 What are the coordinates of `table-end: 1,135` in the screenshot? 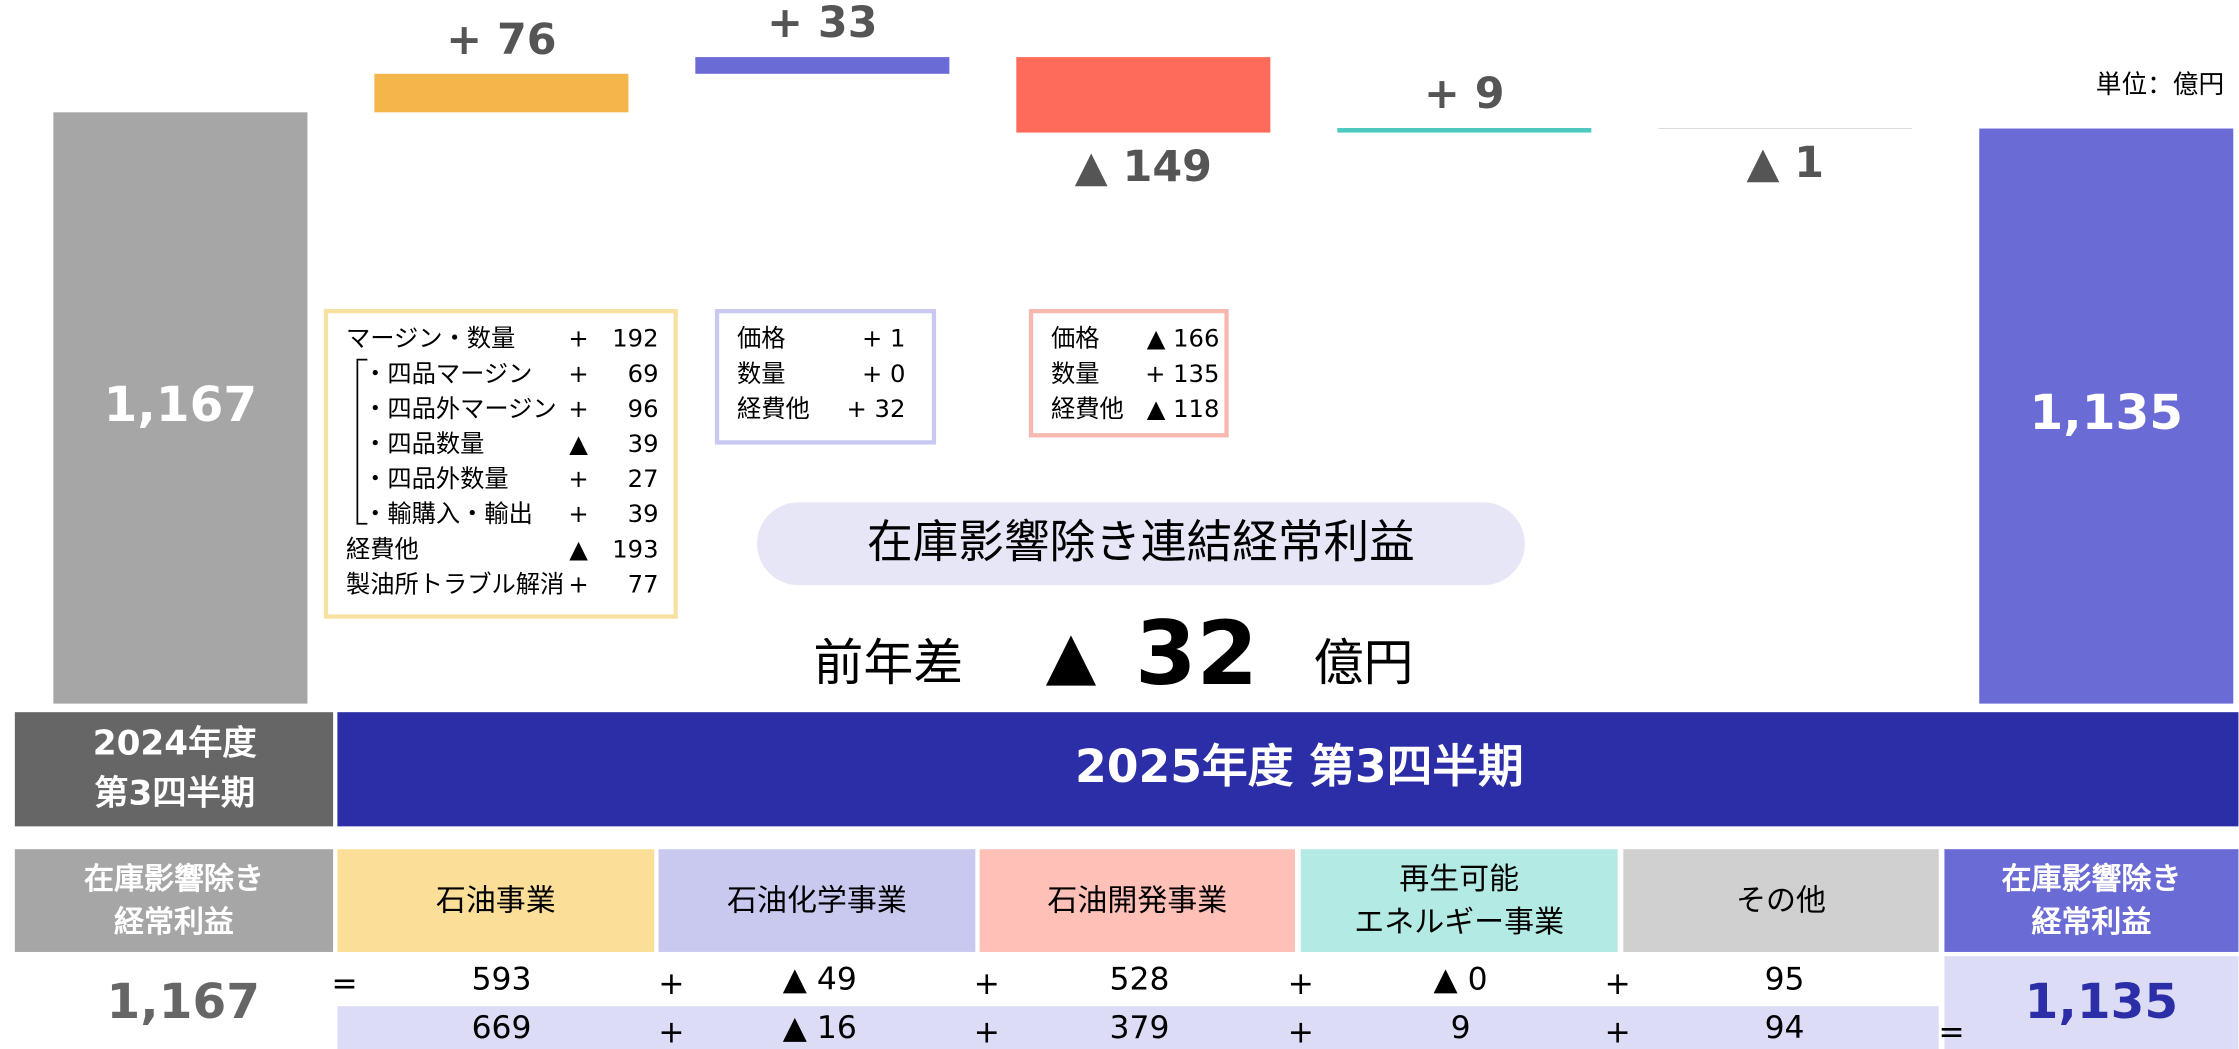 It's located at (2101, 1002).